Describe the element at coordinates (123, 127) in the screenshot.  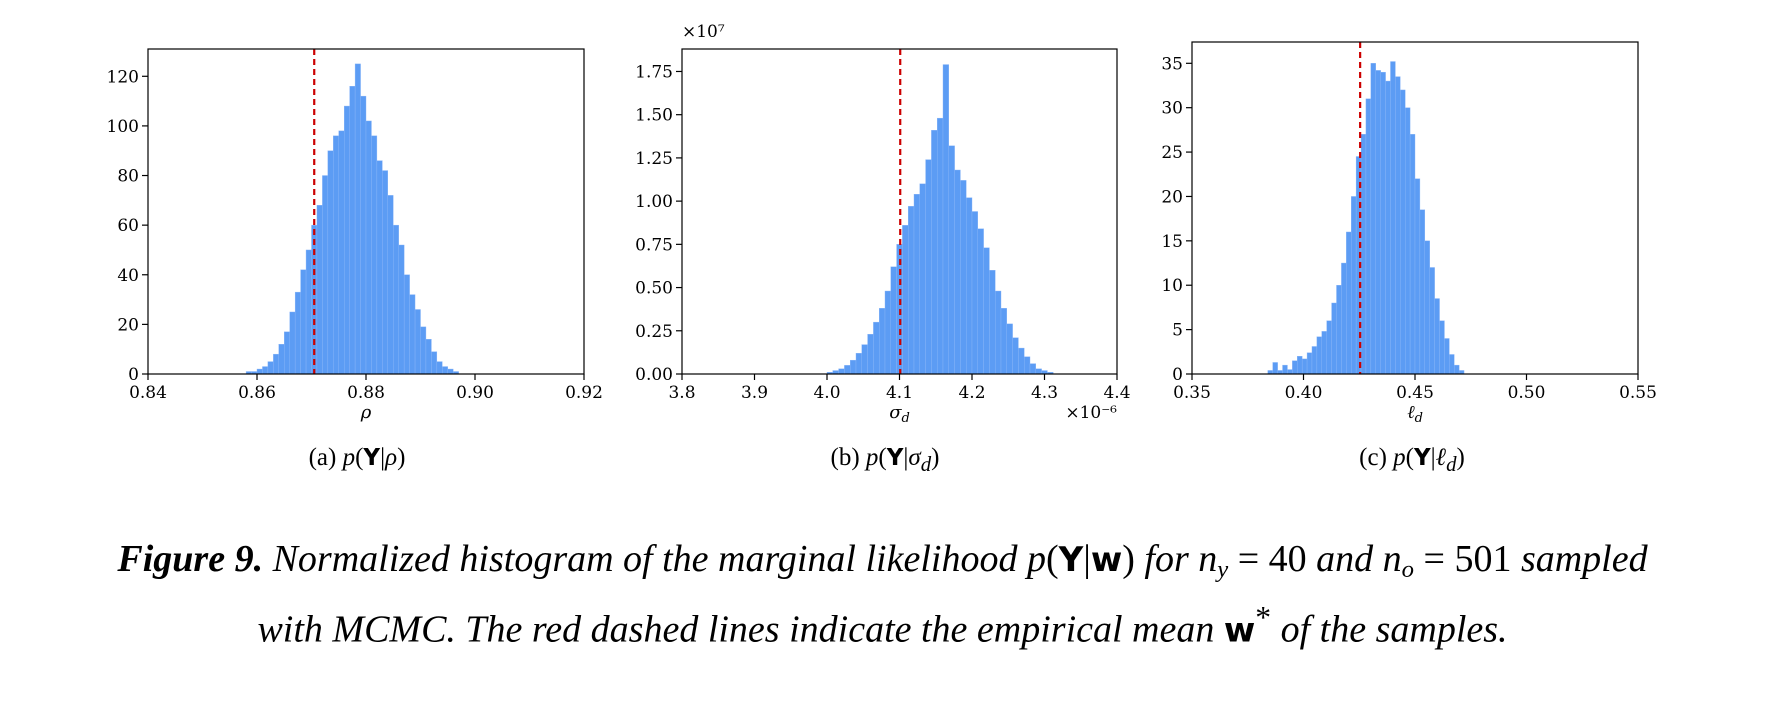
I see `ytick-label-a-5: 100` at that location.